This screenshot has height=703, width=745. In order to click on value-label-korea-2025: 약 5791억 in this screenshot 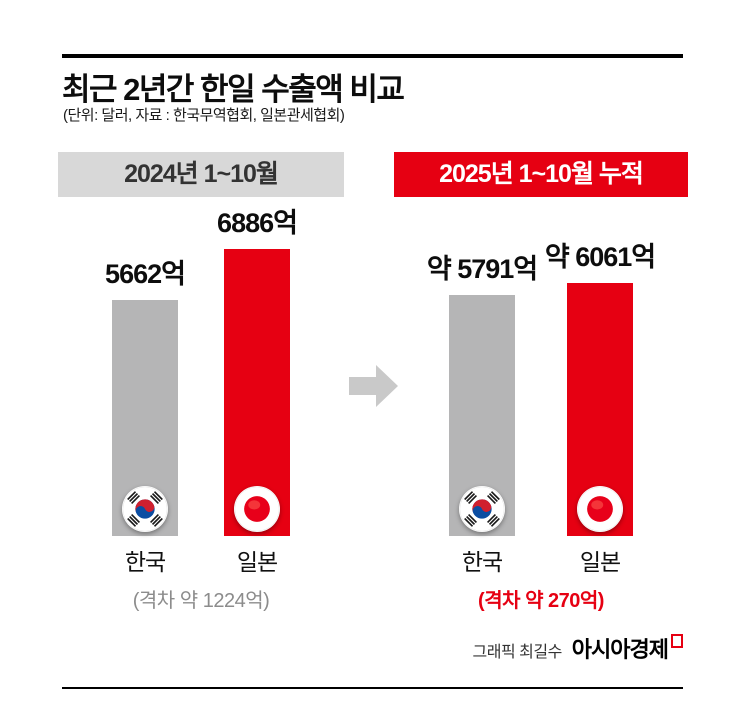, I will do `click(482, 269)`.